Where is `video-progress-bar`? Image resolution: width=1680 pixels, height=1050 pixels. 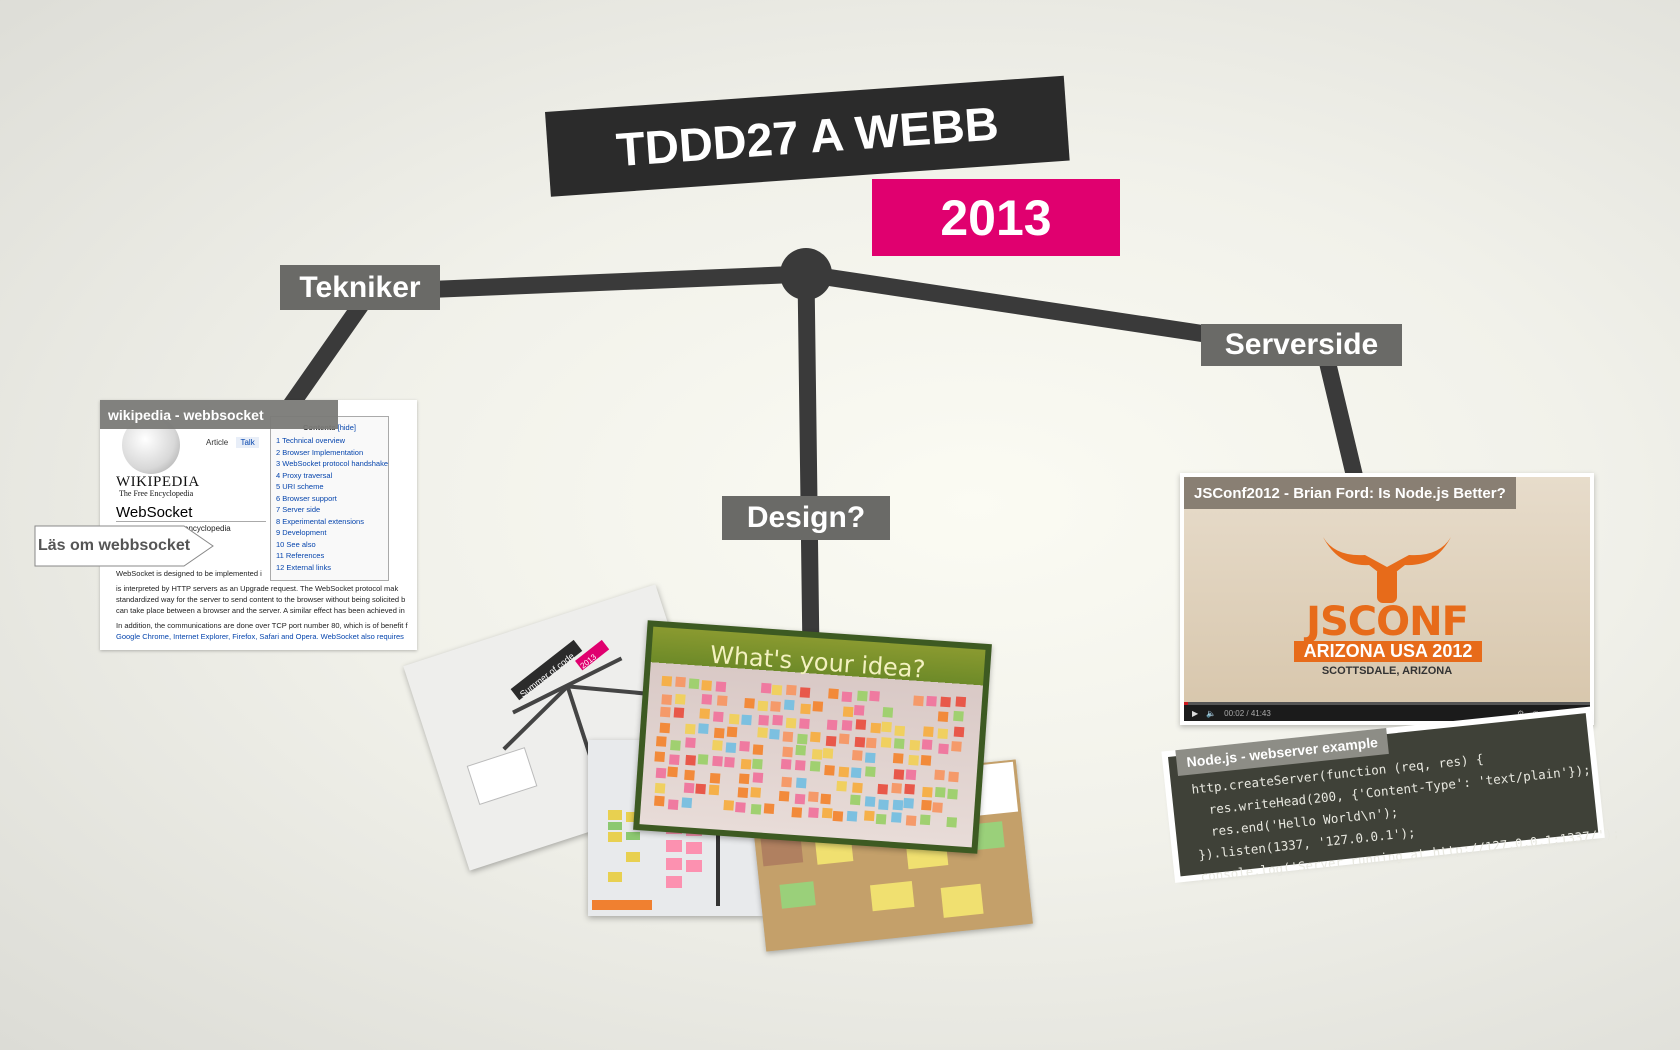 video-progress-bar is located at coordinates (1387, 703).